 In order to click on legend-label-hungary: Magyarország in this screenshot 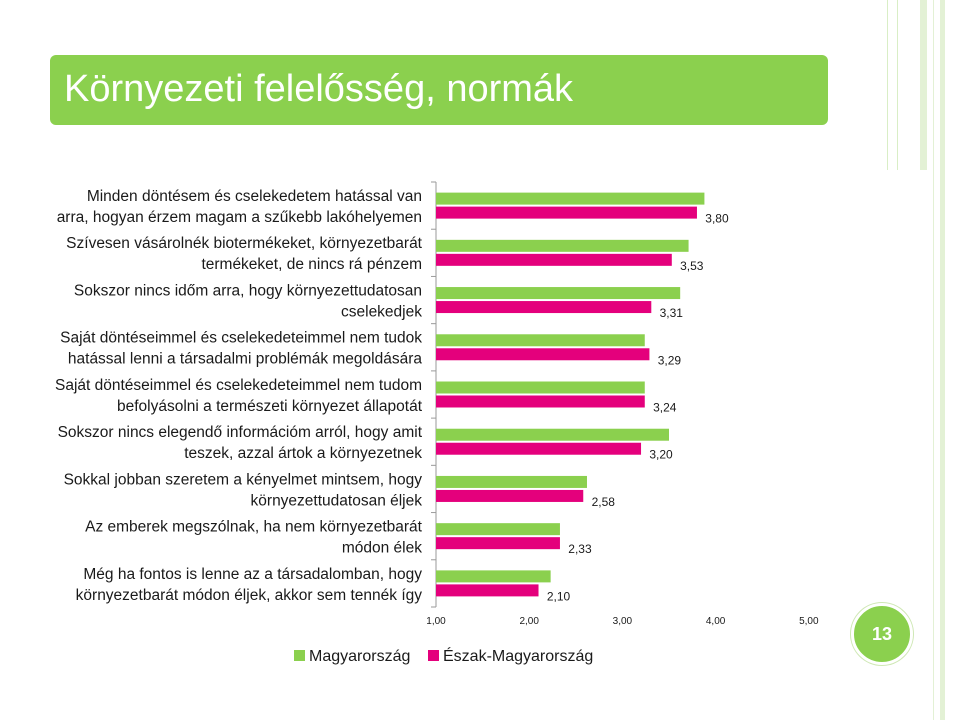, I will do `click(360, 656)`.